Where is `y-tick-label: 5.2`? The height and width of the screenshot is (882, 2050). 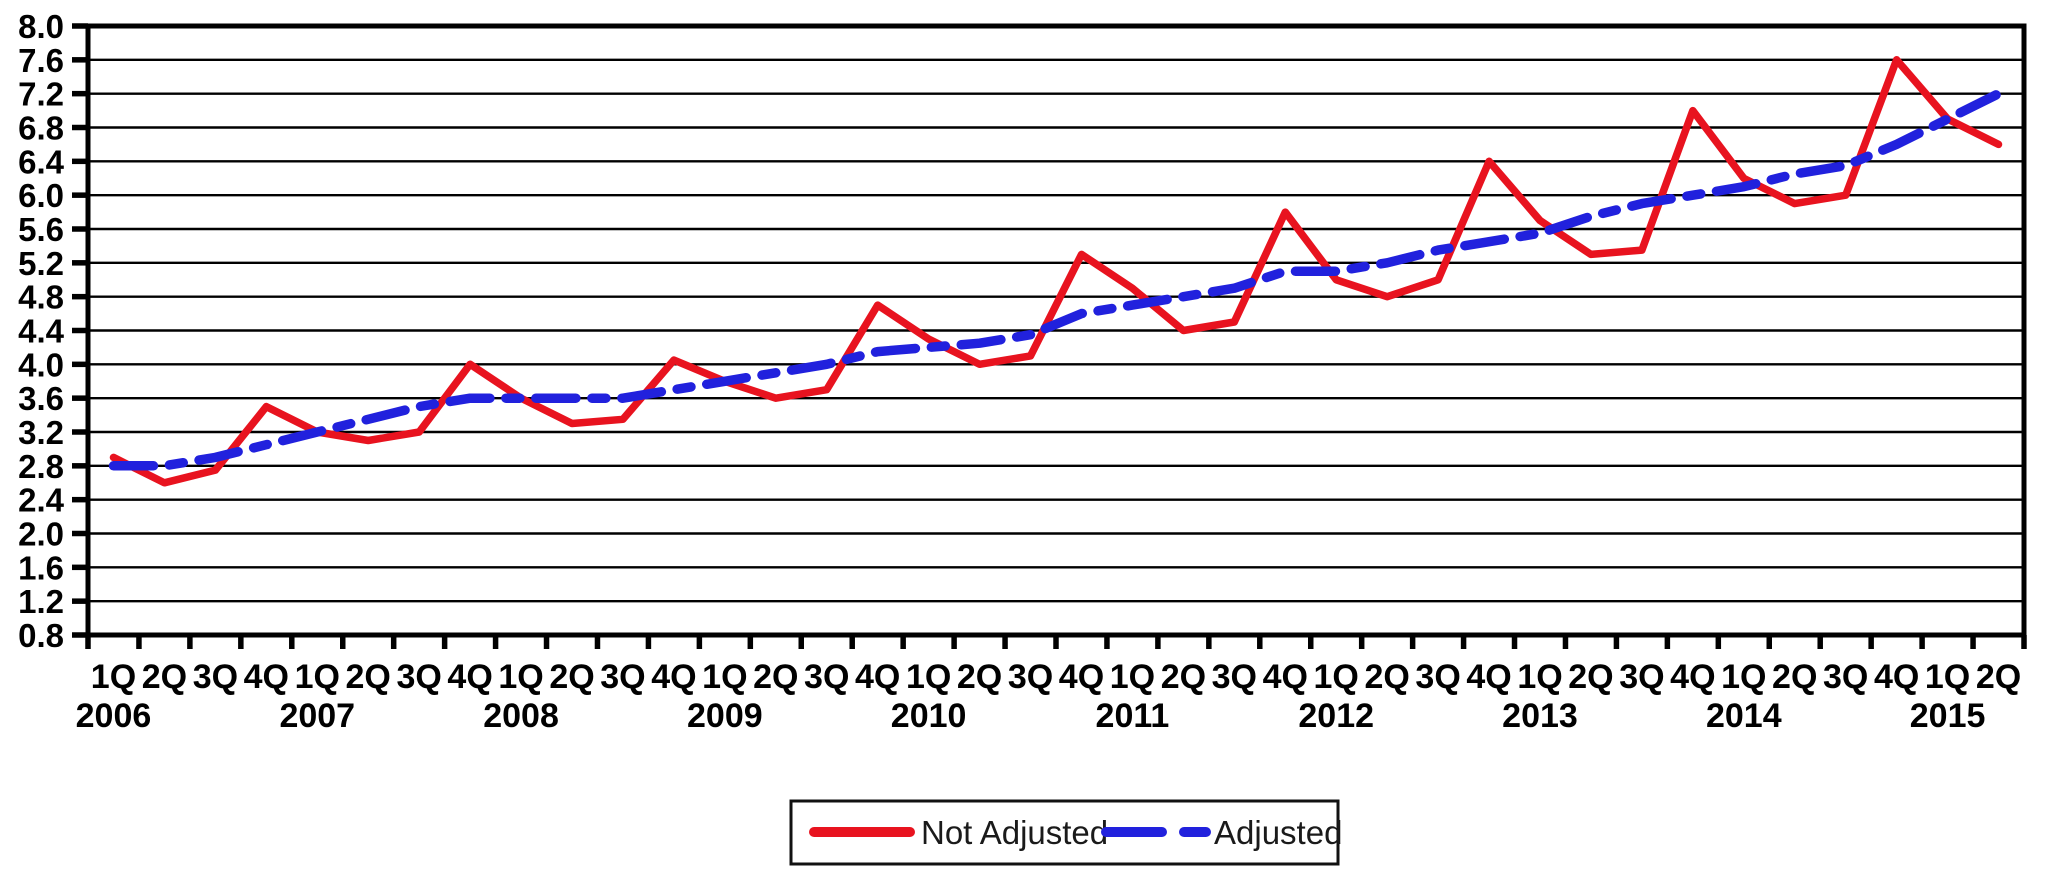
y-tick-label: 5.2 is located at coordinates (41, 263).